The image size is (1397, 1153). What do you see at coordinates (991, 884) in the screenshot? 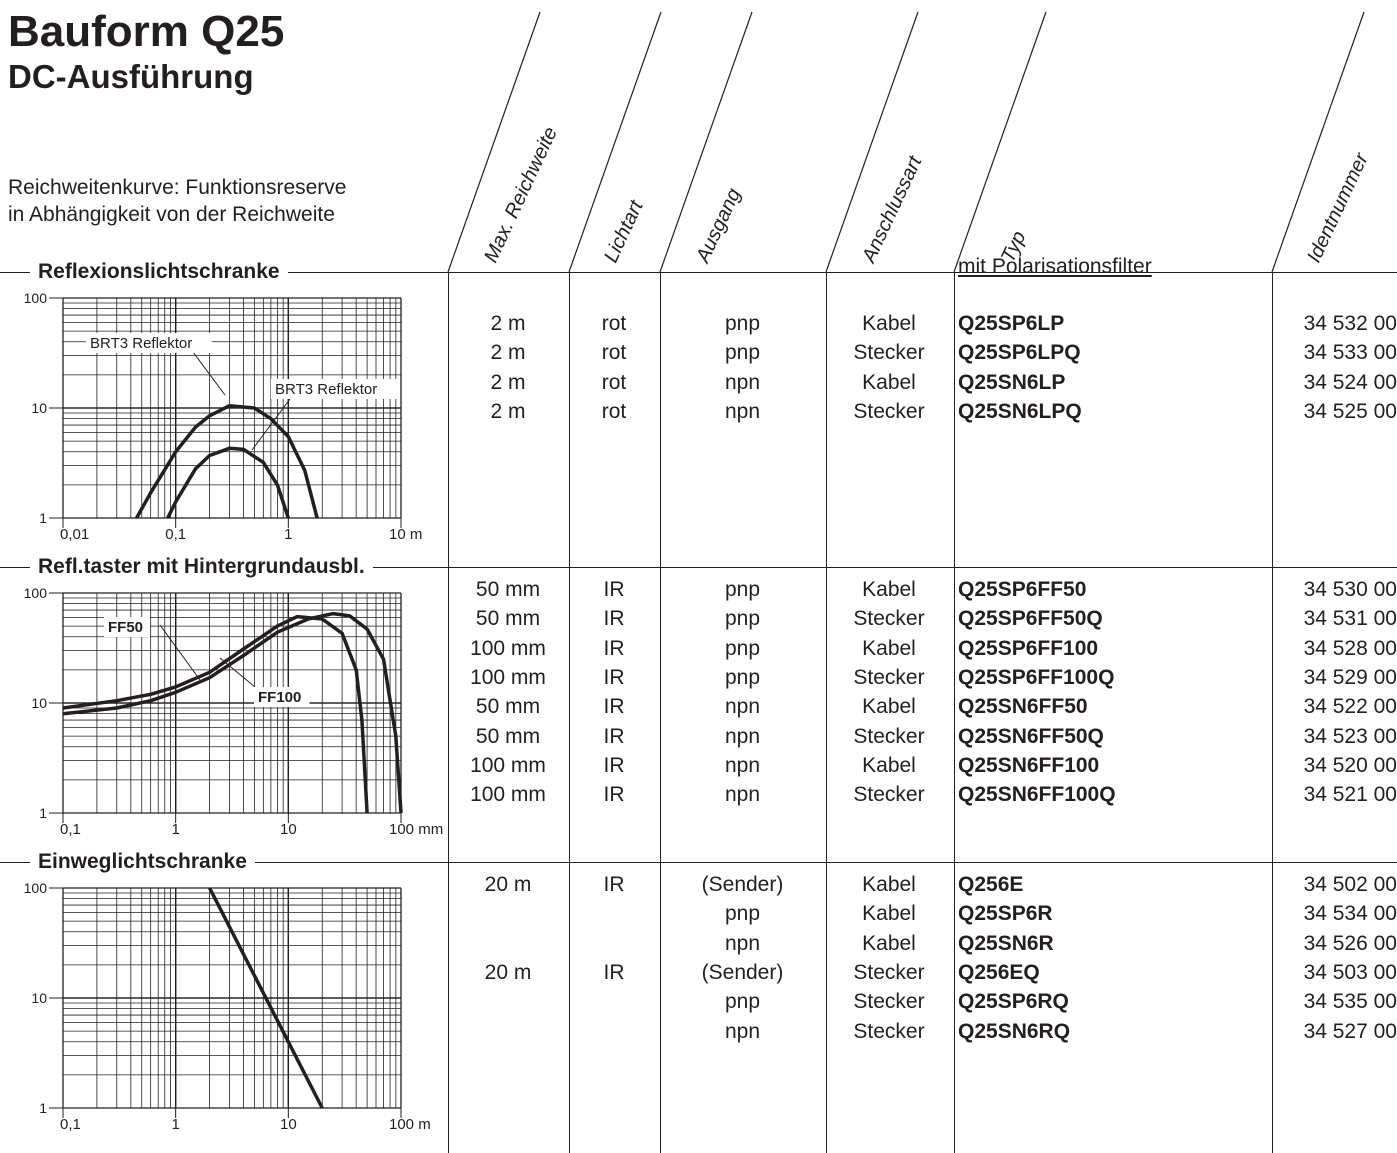
I see `cell-typ: Q256E` at bounding box center [991, 884].